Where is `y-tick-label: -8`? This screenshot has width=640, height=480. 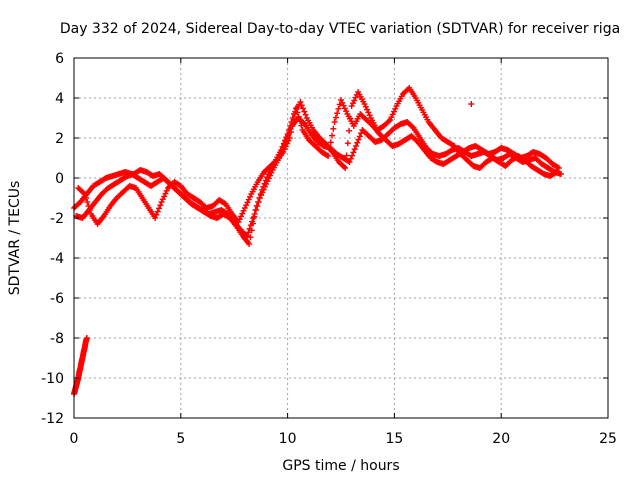
y-tick-label: -8 is located at coordinates (57, 339).